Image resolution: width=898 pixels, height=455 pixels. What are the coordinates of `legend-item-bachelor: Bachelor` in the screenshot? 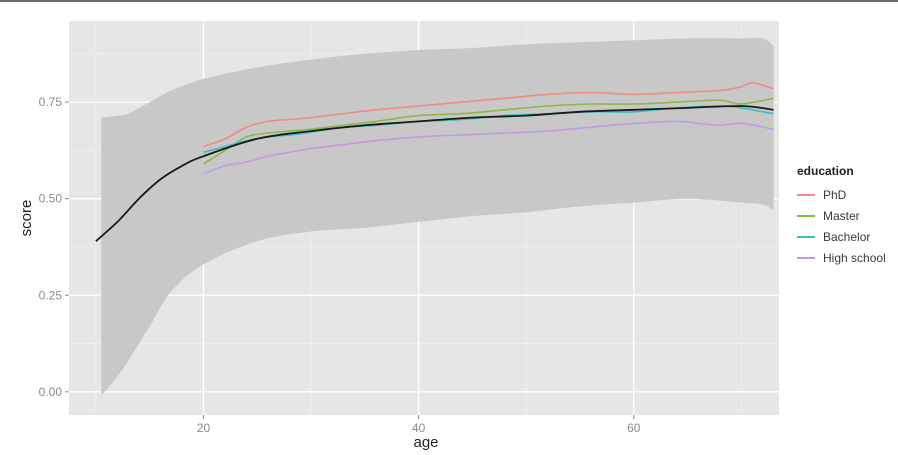 It's located at (841, 236).